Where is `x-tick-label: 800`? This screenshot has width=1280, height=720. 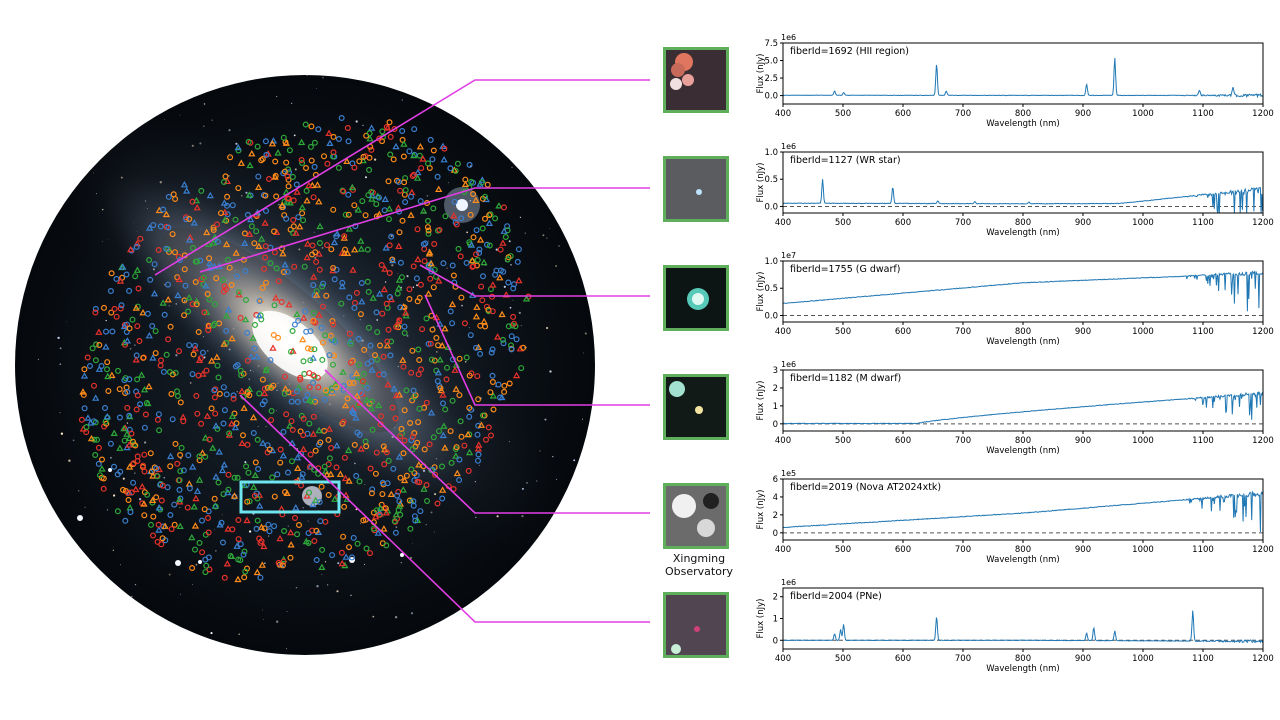
x-tick-label: 800 is located at coordinates (1023, 659).